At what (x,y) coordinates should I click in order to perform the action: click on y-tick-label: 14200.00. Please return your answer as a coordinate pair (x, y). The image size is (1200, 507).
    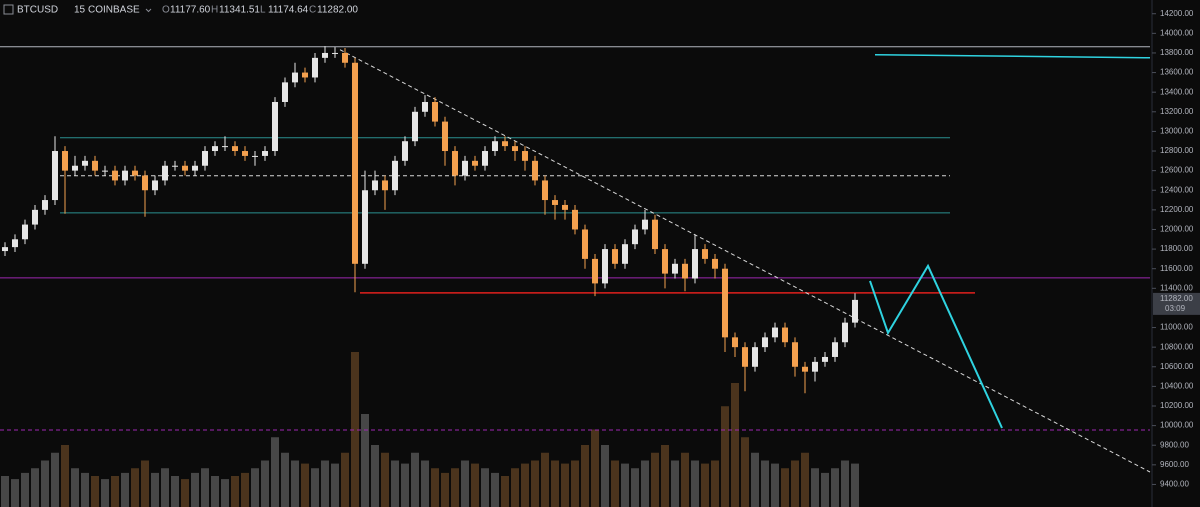
    Looking at the image, I should click on (1177, 13).